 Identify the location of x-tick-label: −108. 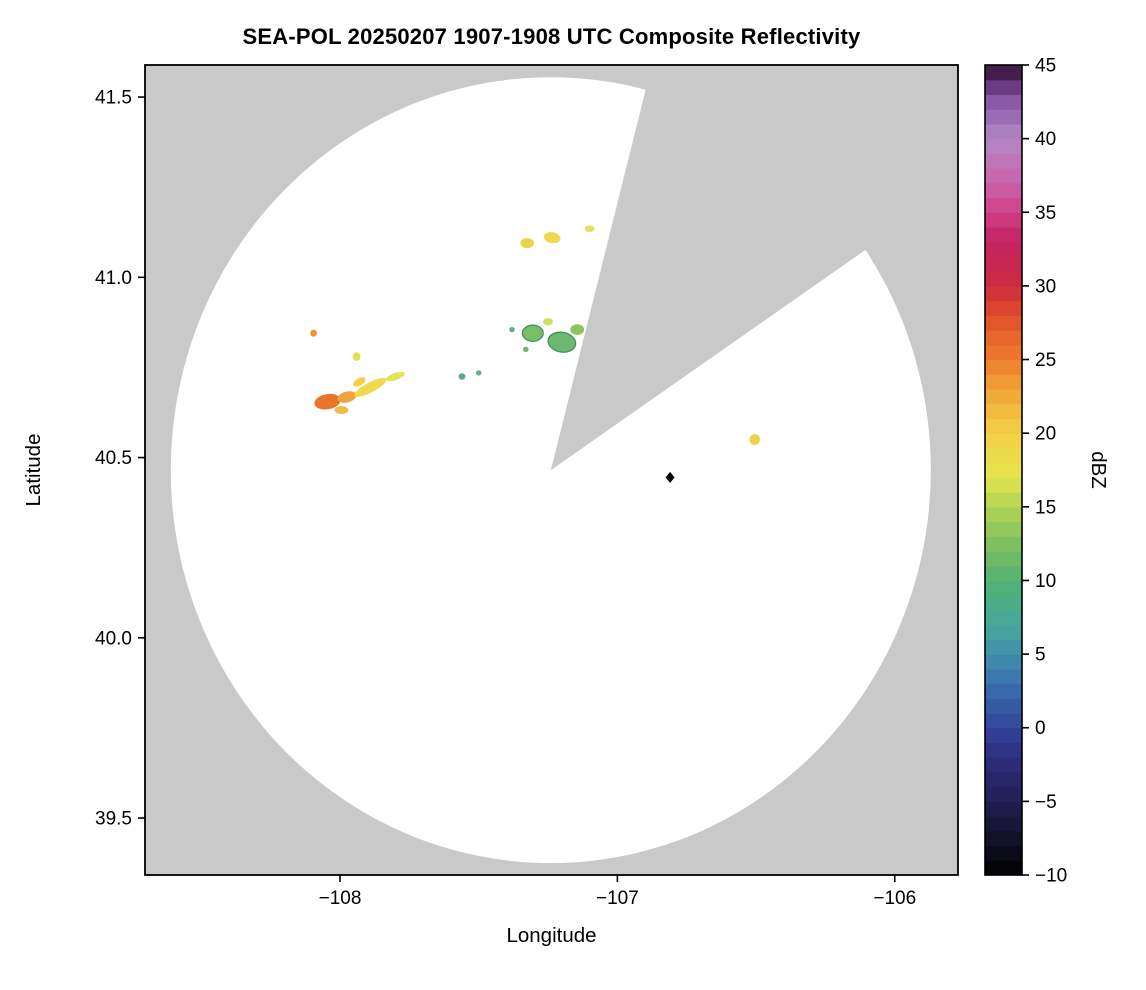
(340, 898).